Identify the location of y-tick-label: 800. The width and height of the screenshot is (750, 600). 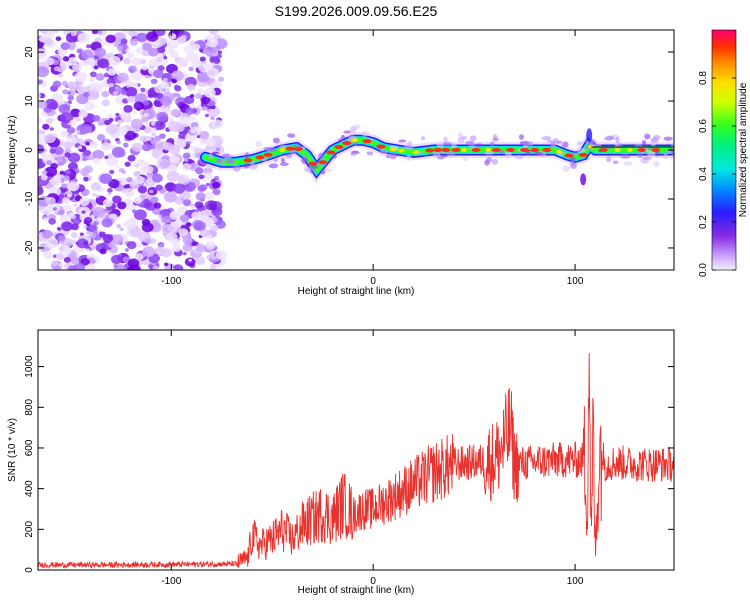
(29, 407).